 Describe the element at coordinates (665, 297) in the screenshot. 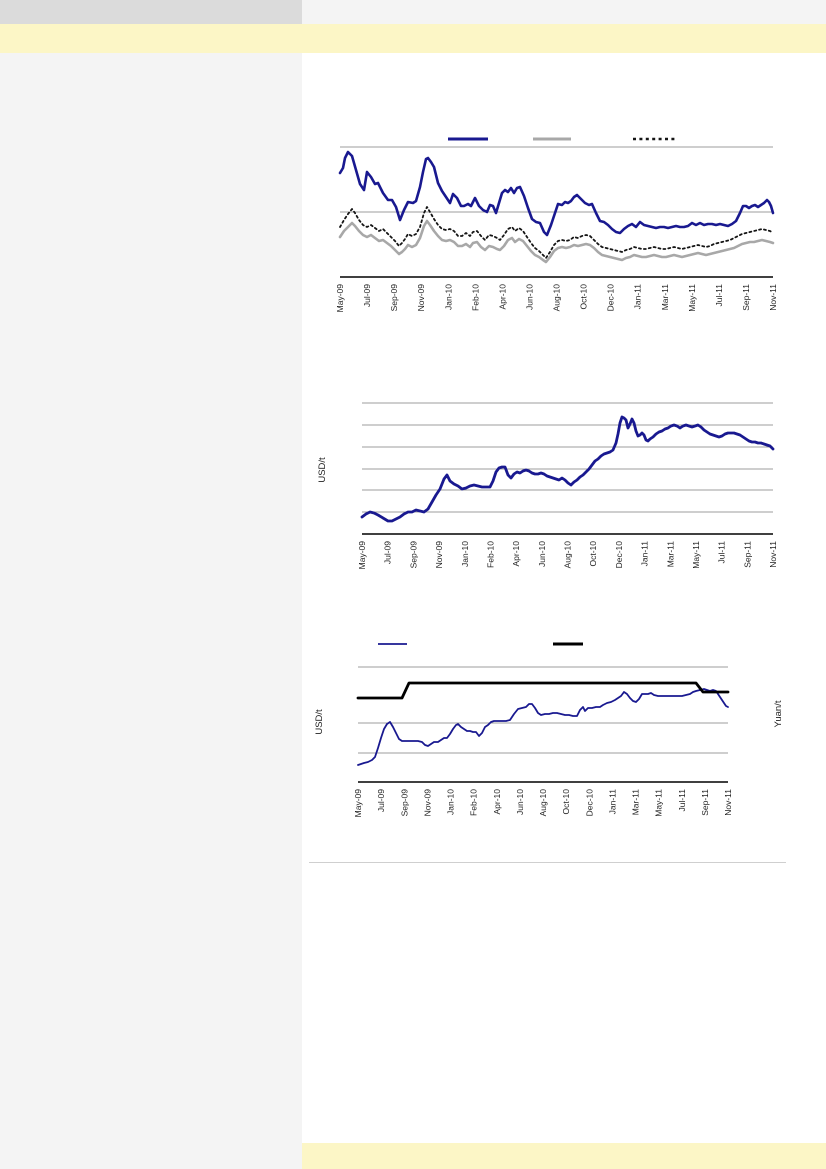

I see `chart1-x-tick-label: Mar-11` at that location.